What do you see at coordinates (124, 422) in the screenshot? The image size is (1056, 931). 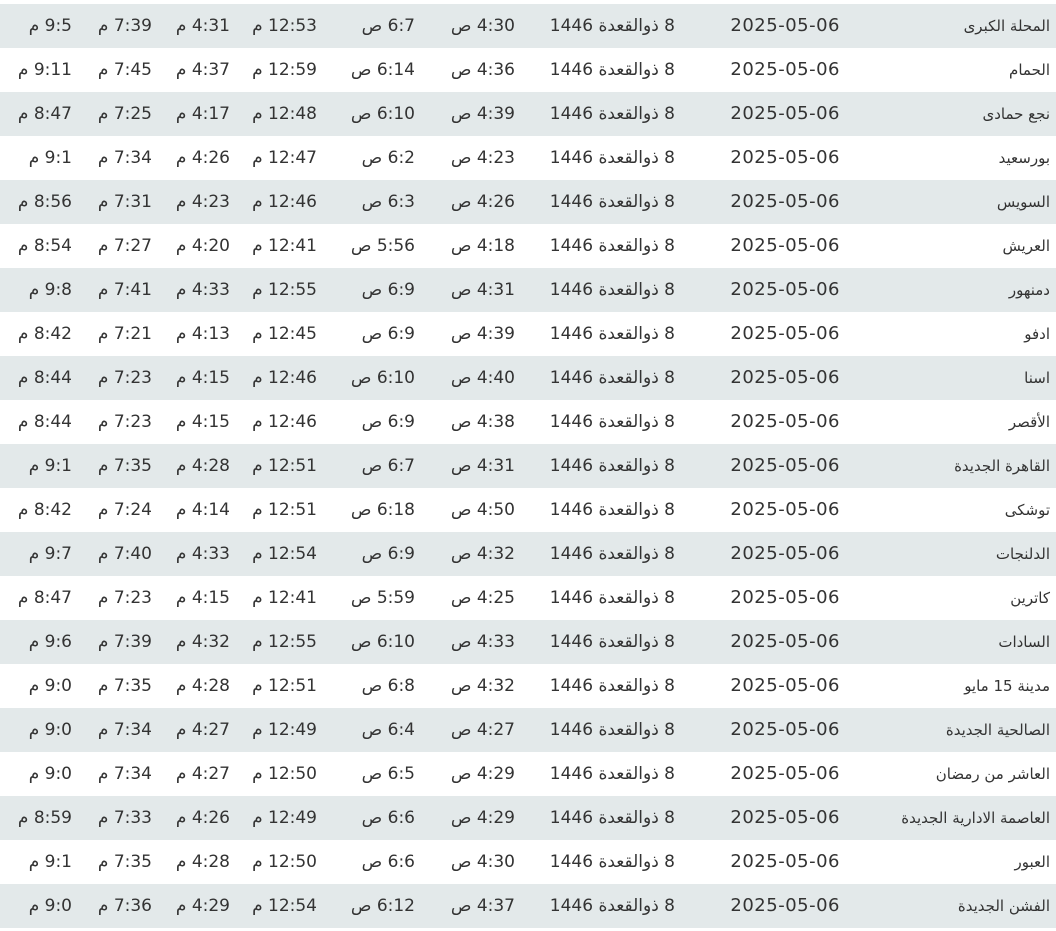 I see `maghrib-time-cell: 7:23 م` at bounding box center [124, 422].